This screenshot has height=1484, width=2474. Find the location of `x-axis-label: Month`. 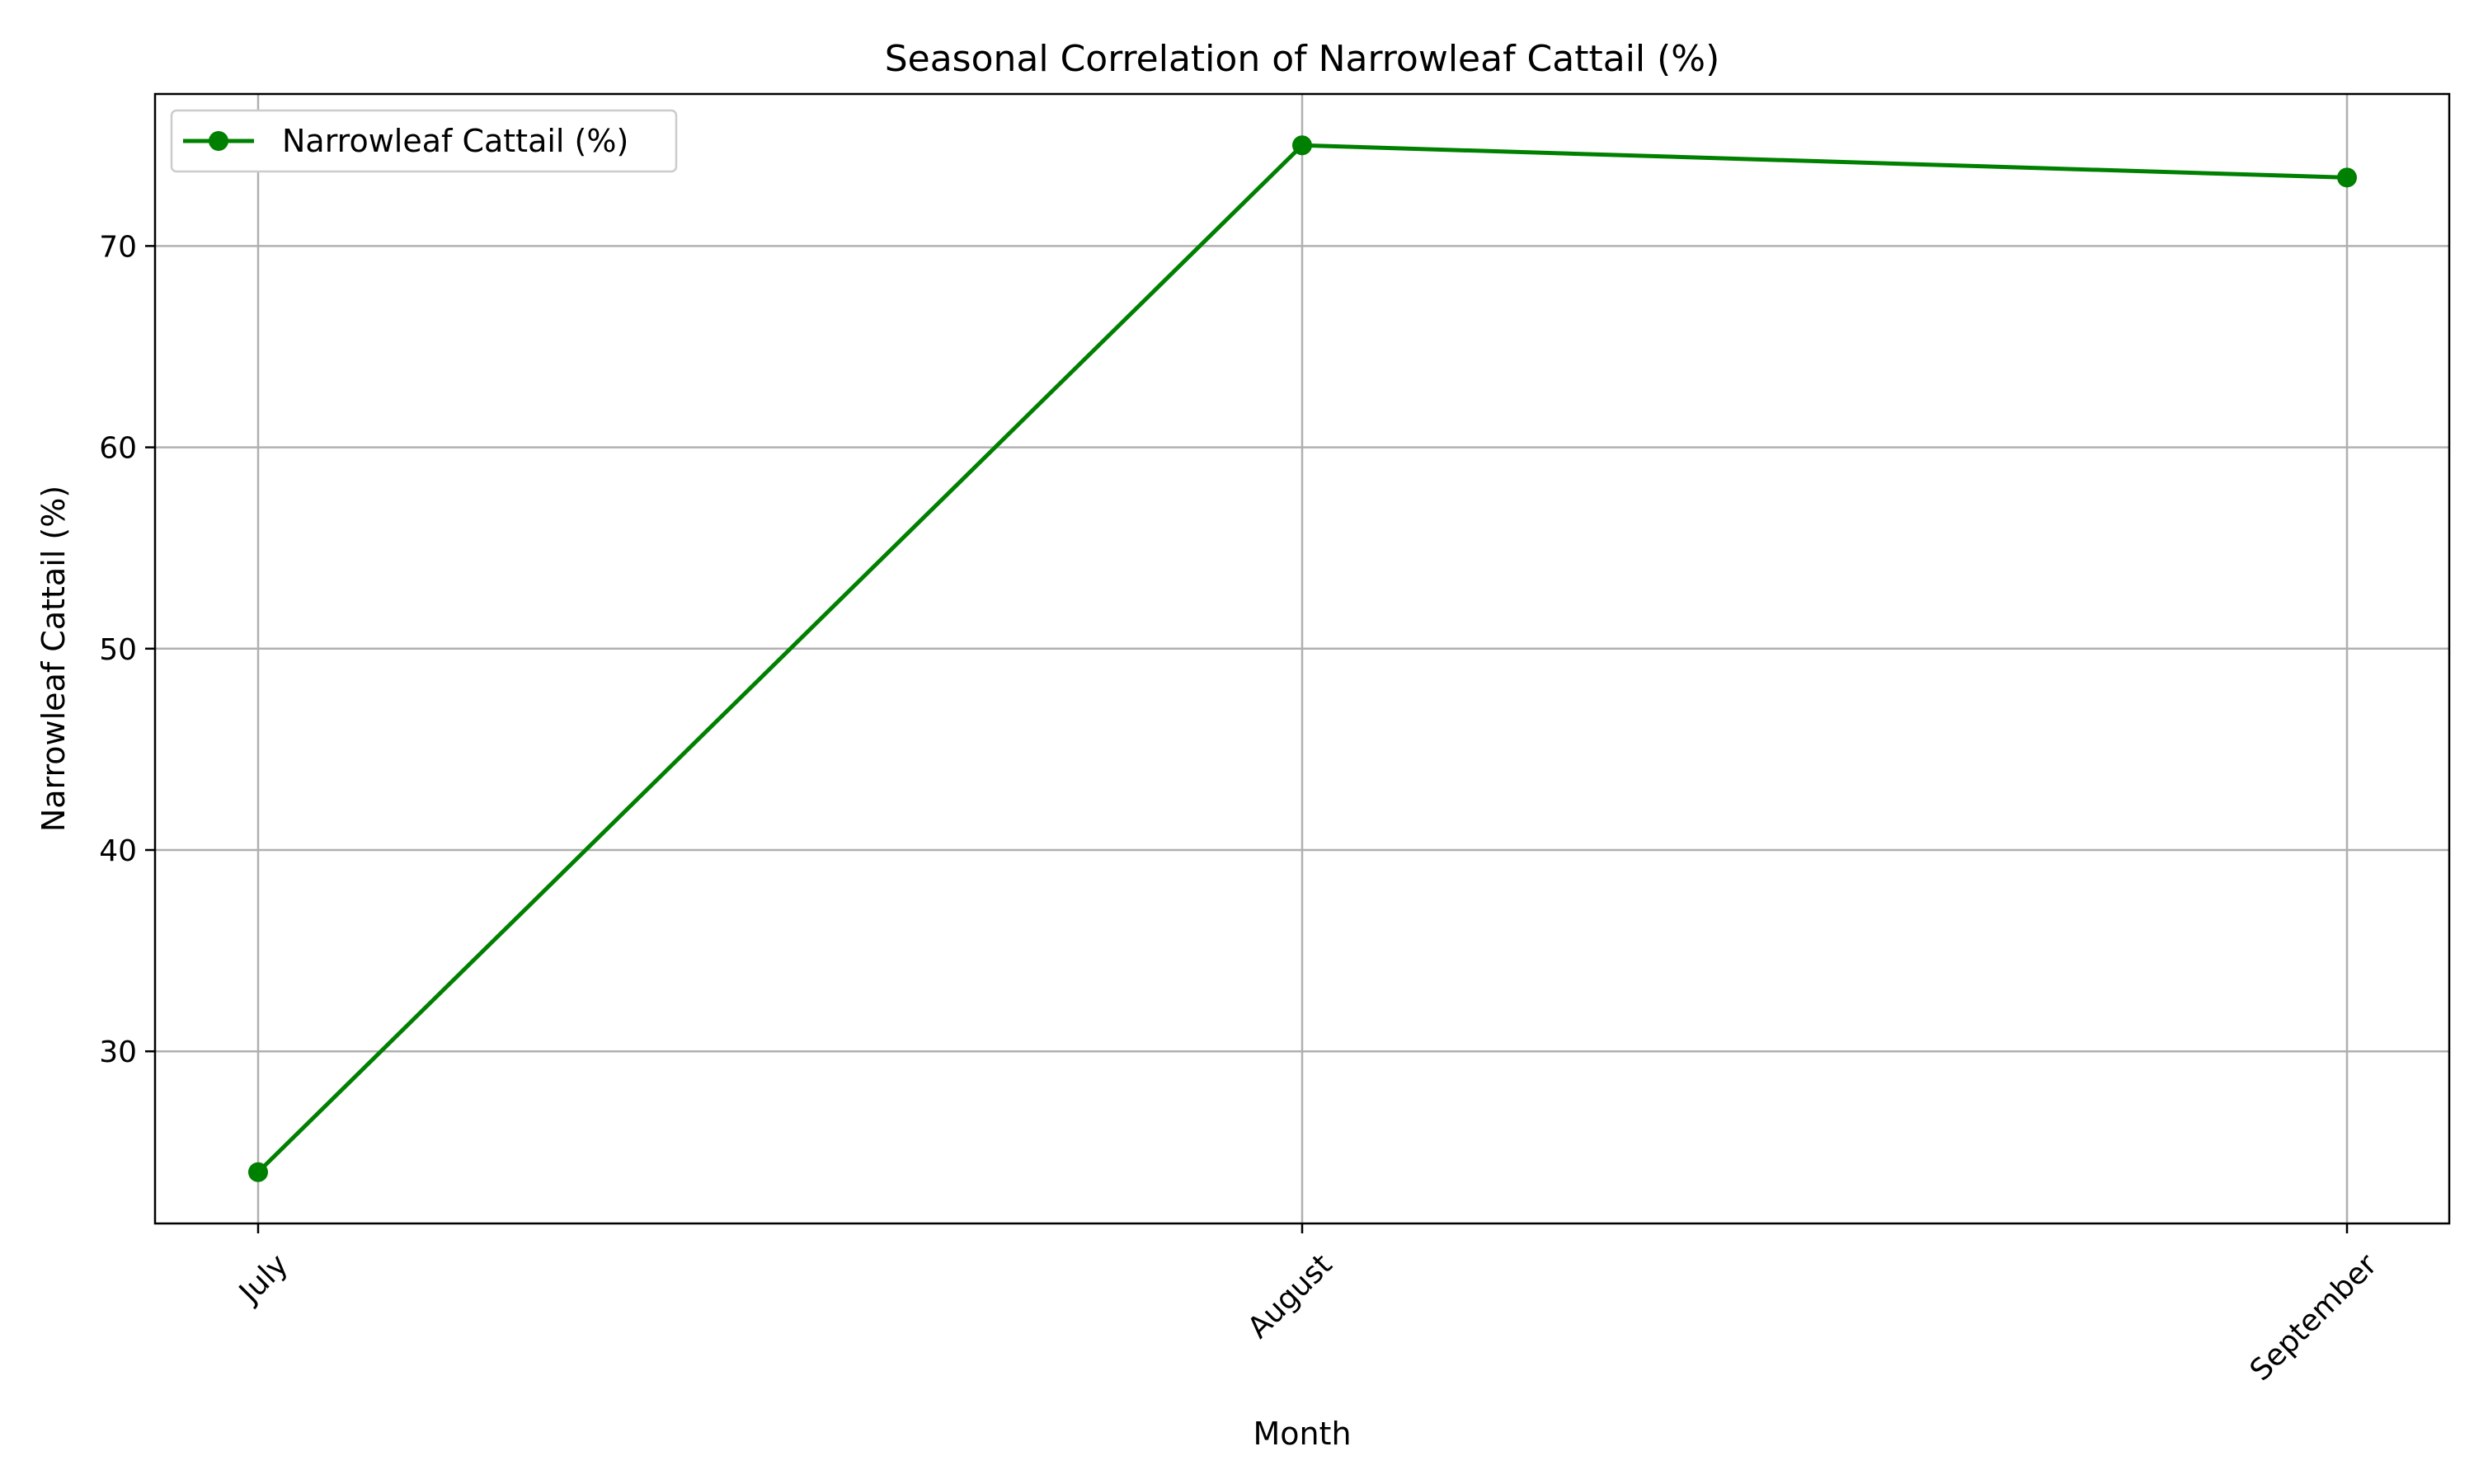

x-axis-label: Month is located at coordinates (1302, 1434).